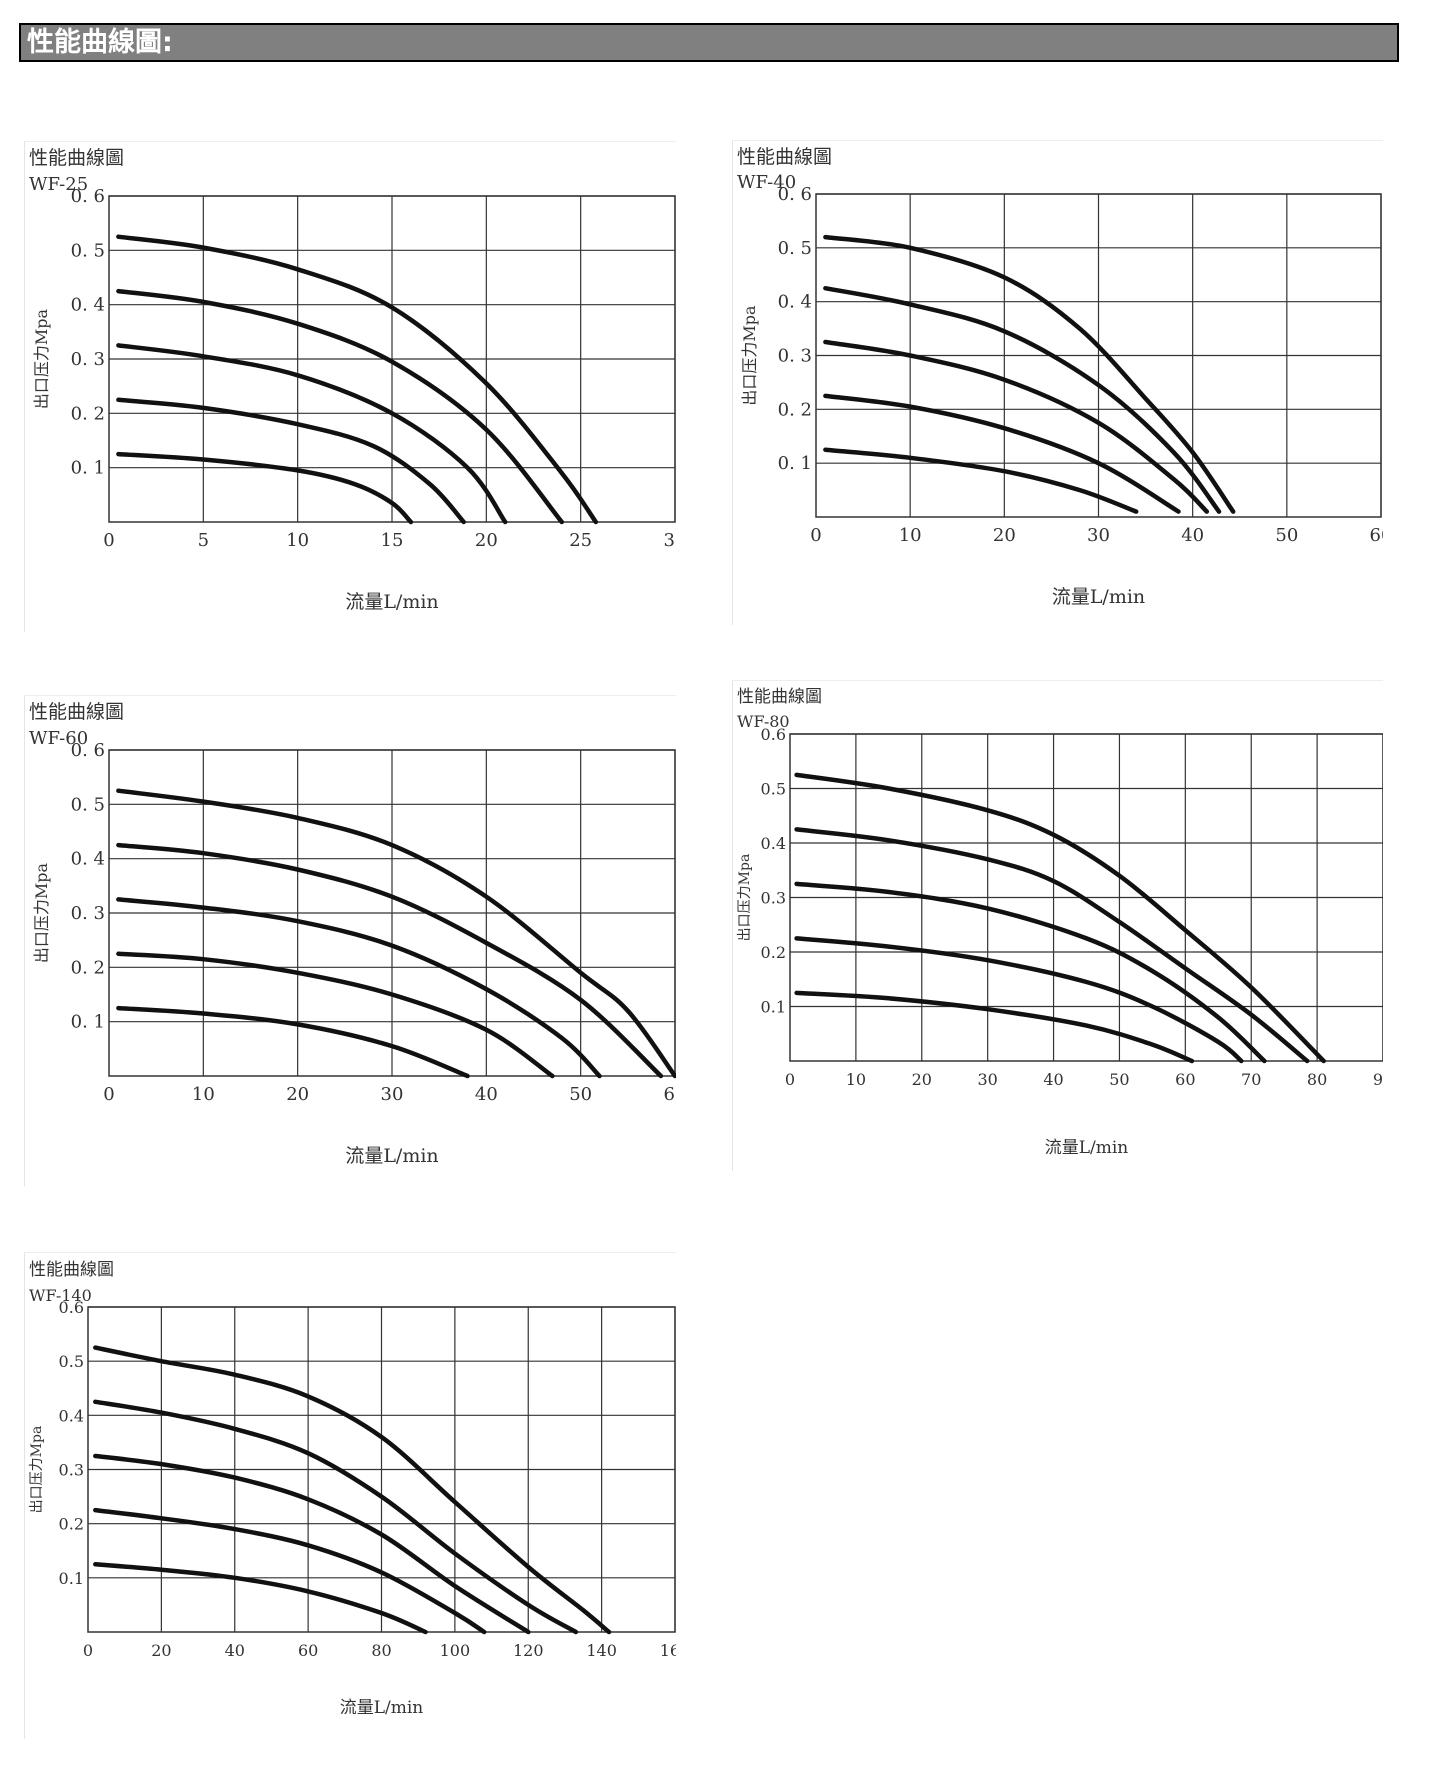 Image resolution: width=1442 pixels, height=1784 pixels. What do you see at coordinates (58, 738) in the screenshot?
I see `chart-subtitle: WF-60` at bounding box center [58, 738].